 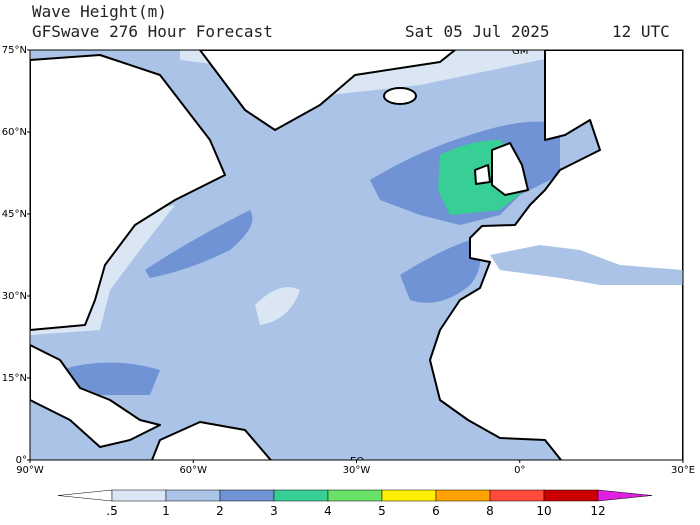 I want to click on lat-label: 15°N, so click(x=14, y=378).